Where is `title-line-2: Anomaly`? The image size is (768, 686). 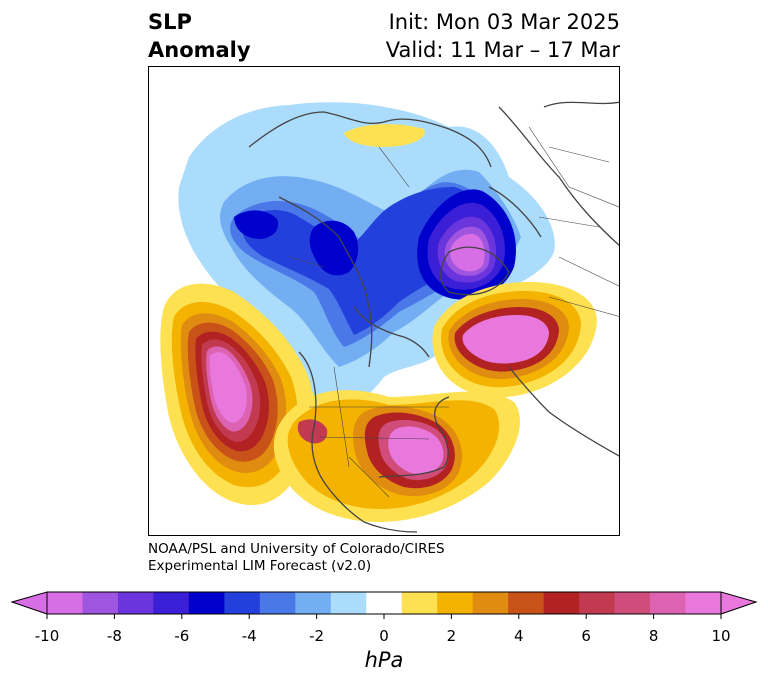
title-line-2: Anomaly is located at coordinates (199, 50).